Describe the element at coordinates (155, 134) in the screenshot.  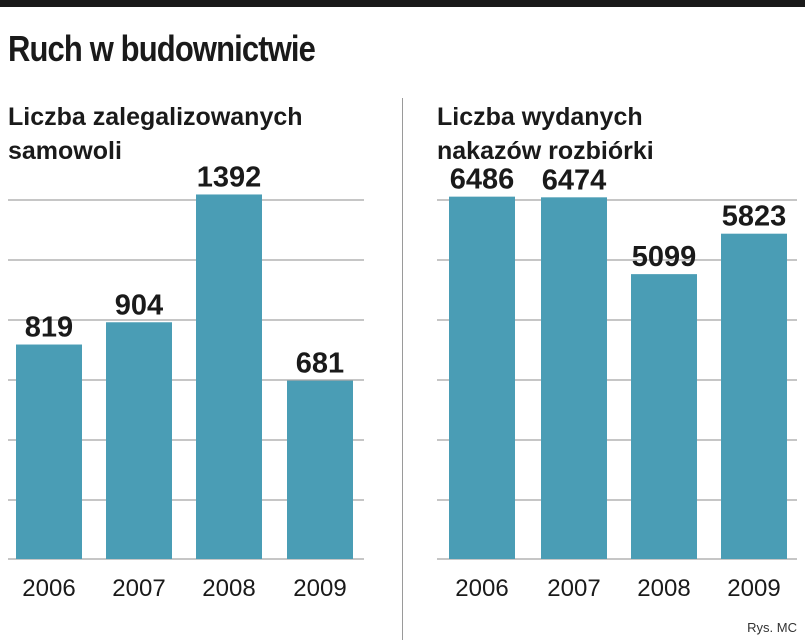
I see `left-chart-title: Liczba zalegalizowanych samowoli` at that location.